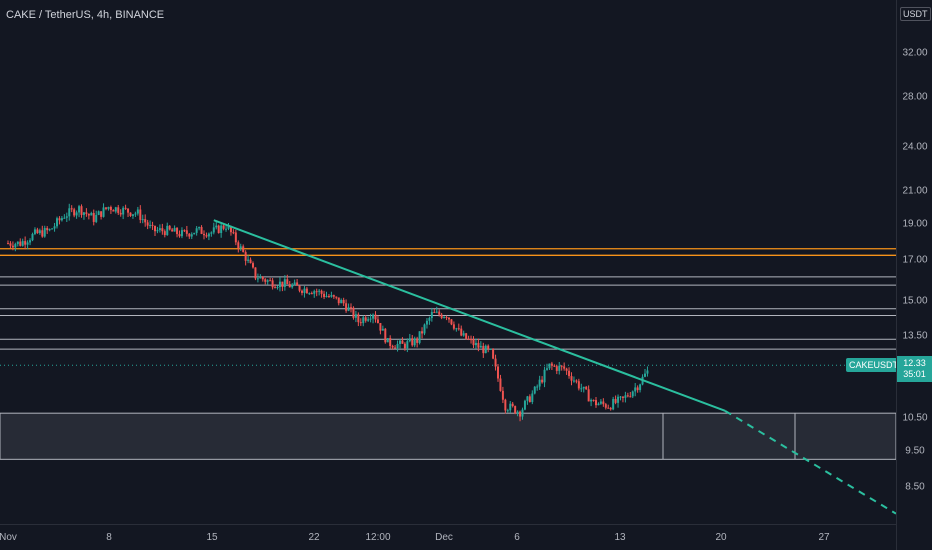 The width and height of the screenshot is (932, 550). Describe the element at coordinates (85, 15) in the screenshot. I see `symbol-title: CAKE / TetherUS, 4h, BINANCE` at that location.